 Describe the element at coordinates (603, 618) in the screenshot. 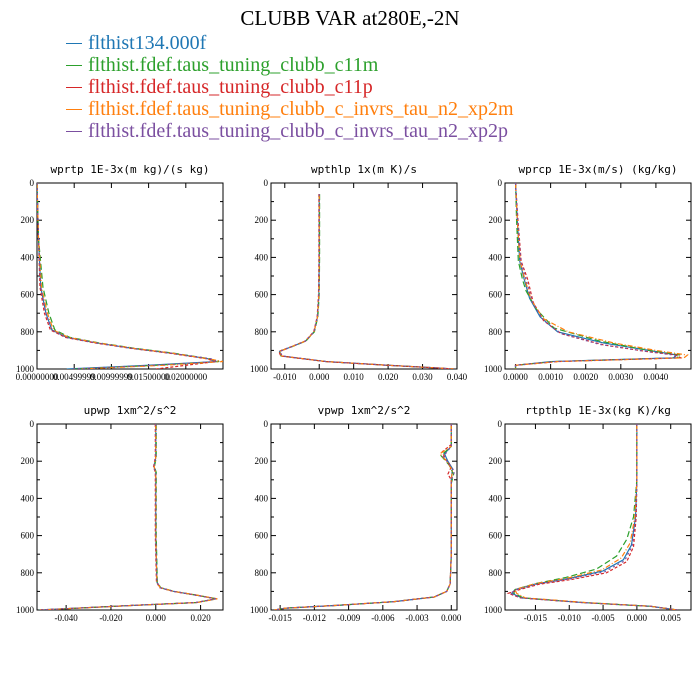

I see `x-tick-label: -0.005` at that location.